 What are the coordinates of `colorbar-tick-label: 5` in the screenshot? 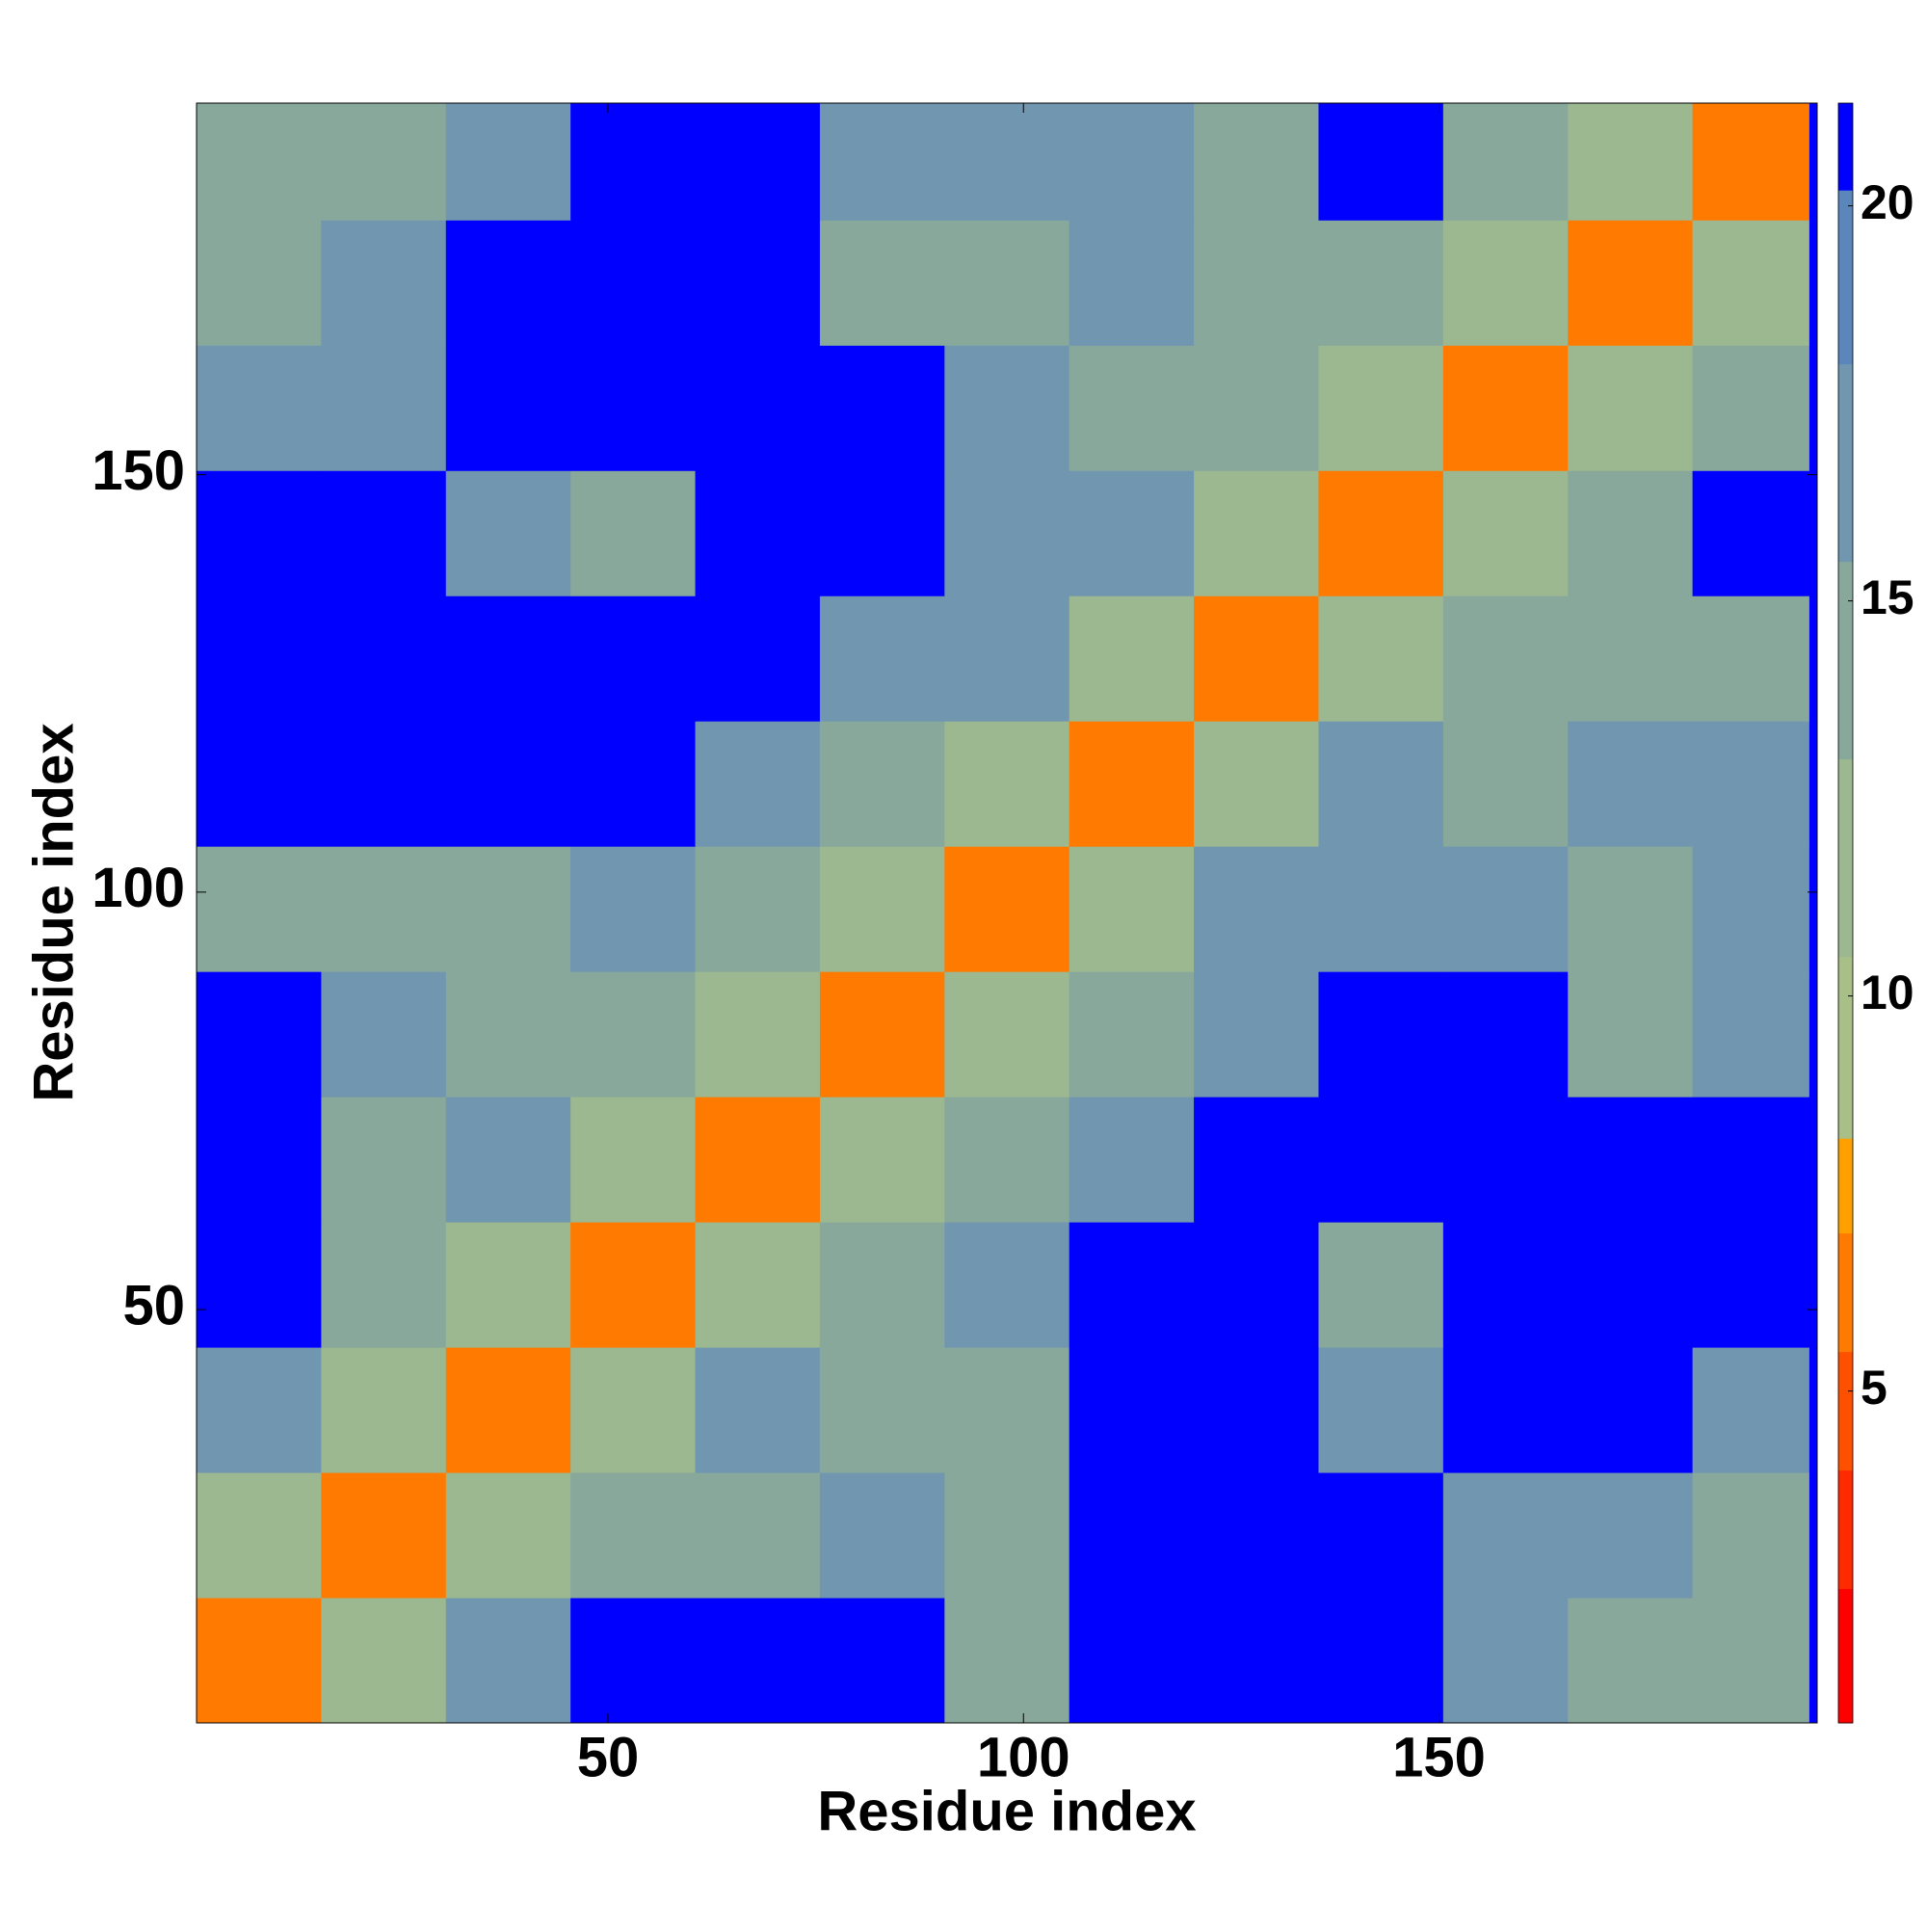 It's located at (1874, 1388).